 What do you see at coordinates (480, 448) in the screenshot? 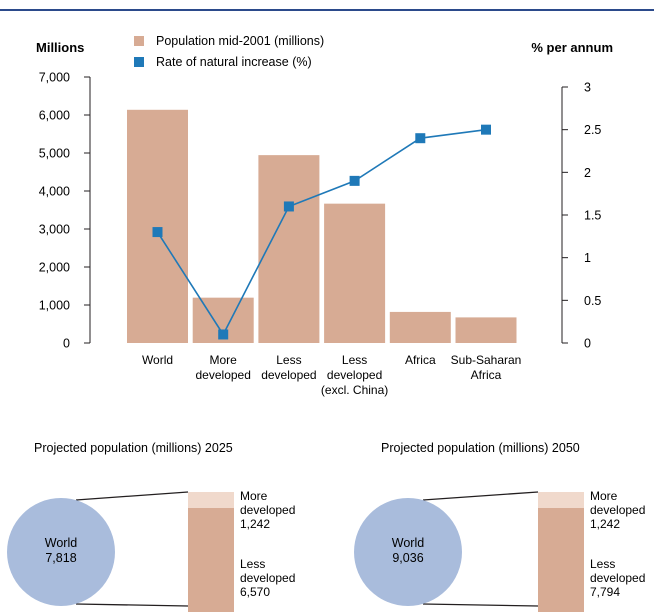
I see `projection-title: Projected population (millions) 2050` at bounding box center [480, 448].